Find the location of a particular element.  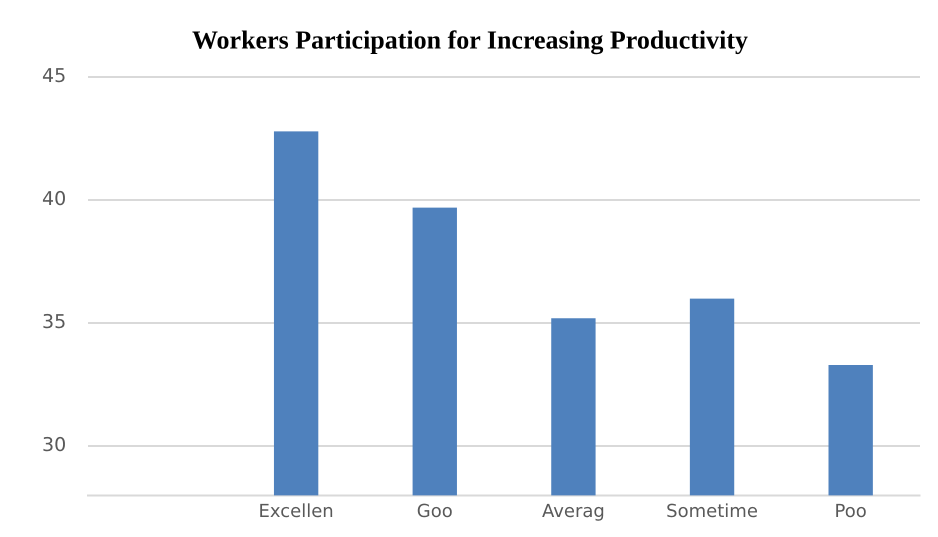

y-tick-label: 30 is located at coordinates (54, 445).